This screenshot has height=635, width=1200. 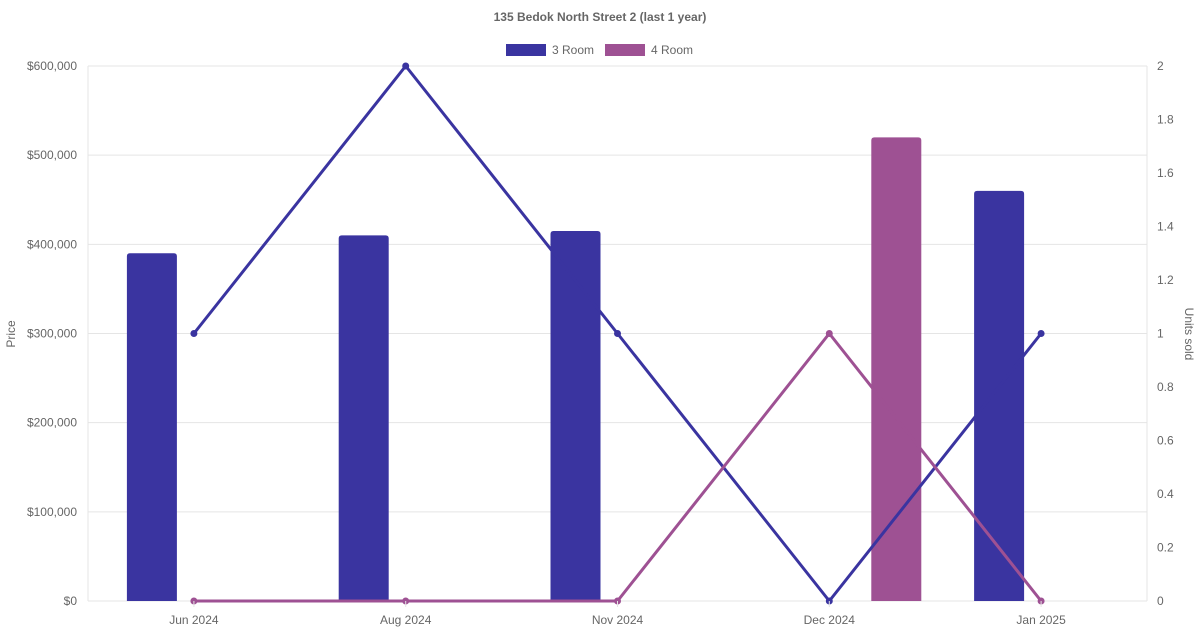 I want to click on y2-axis-label: Units sold, so click(x=1189, y=334).